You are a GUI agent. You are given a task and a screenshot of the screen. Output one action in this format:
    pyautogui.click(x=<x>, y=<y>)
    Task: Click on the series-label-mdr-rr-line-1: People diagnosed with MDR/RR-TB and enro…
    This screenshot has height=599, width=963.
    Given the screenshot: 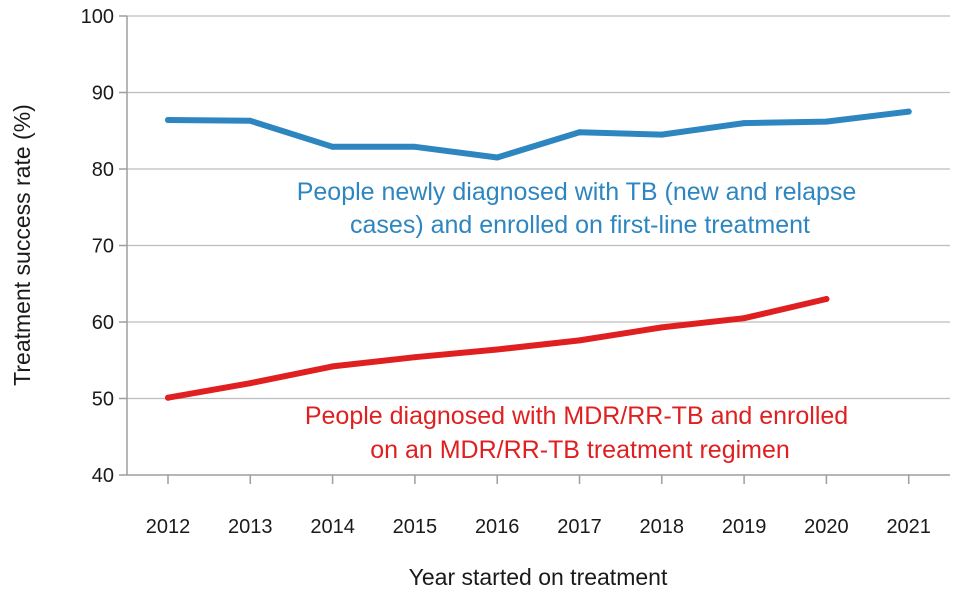 What is the action you would take?
    pyautogui.click(x=576, y=416)
    